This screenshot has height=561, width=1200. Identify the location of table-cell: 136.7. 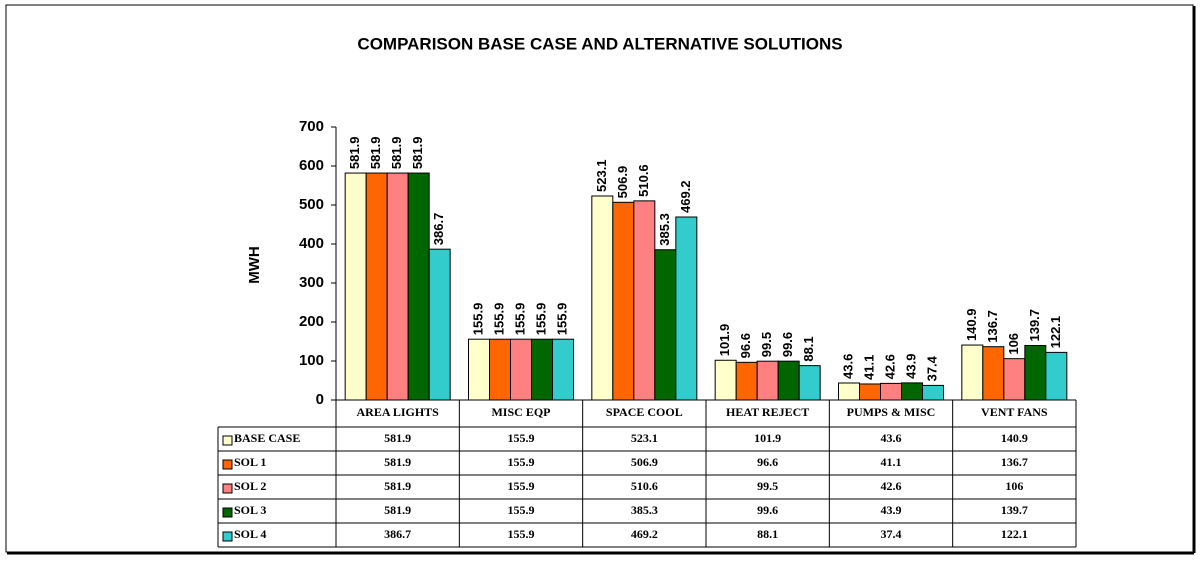
(1014, 462).